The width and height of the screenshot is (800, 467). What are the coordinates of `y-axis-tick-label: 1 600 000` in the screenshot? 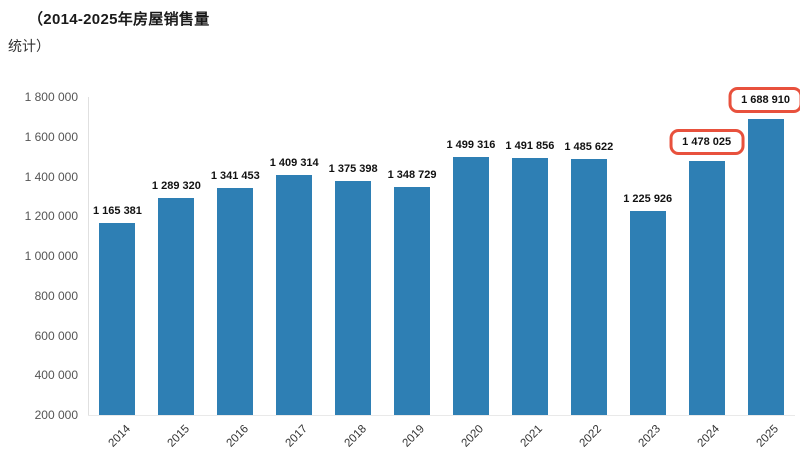 It's located at (51, 136).